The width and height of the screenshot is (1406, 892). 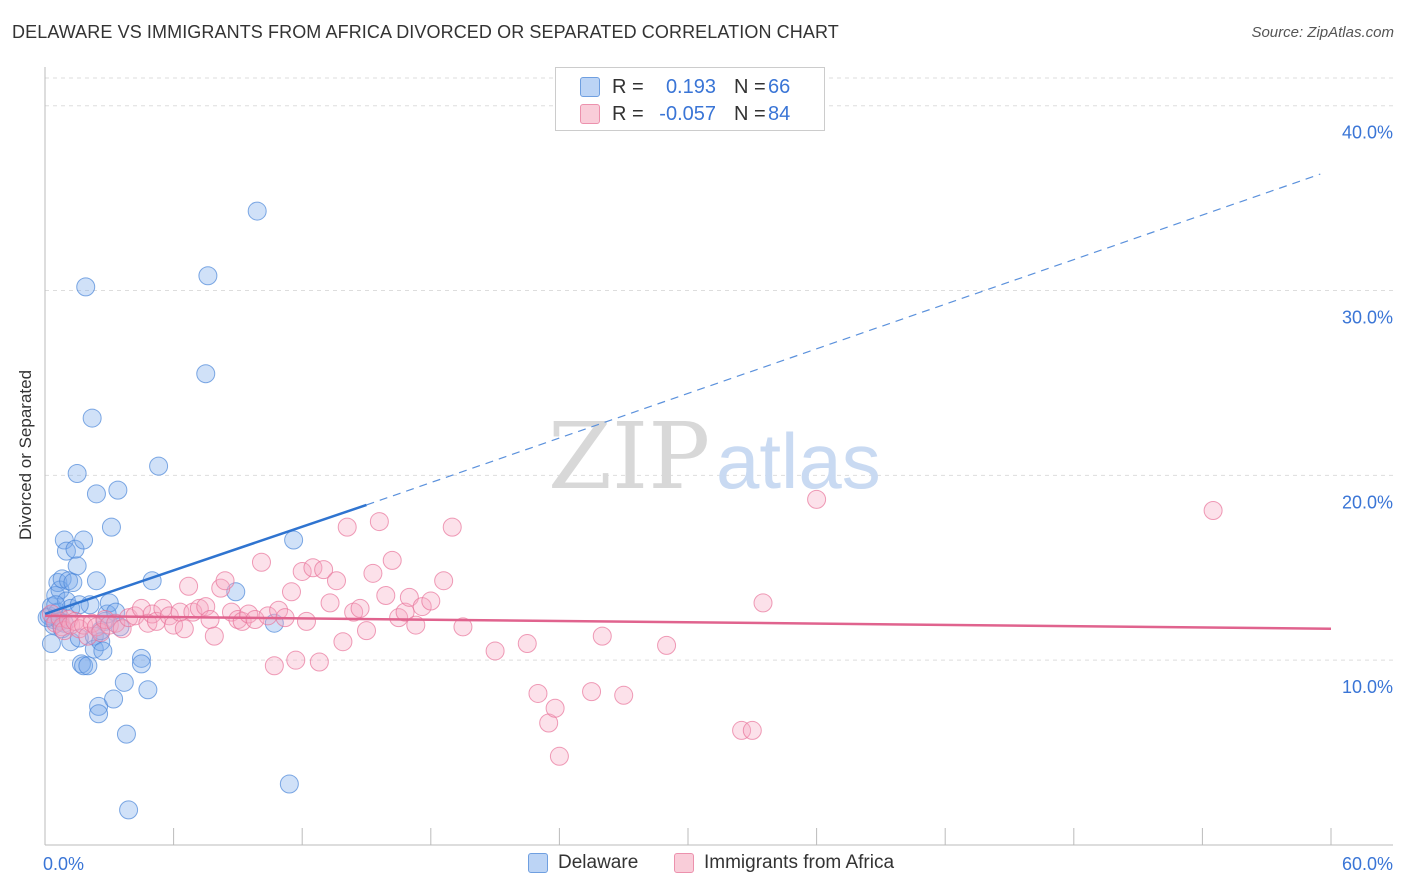 I want to click on source-label: Source: ZipAtlas.com, so click(x=1322, y=32).